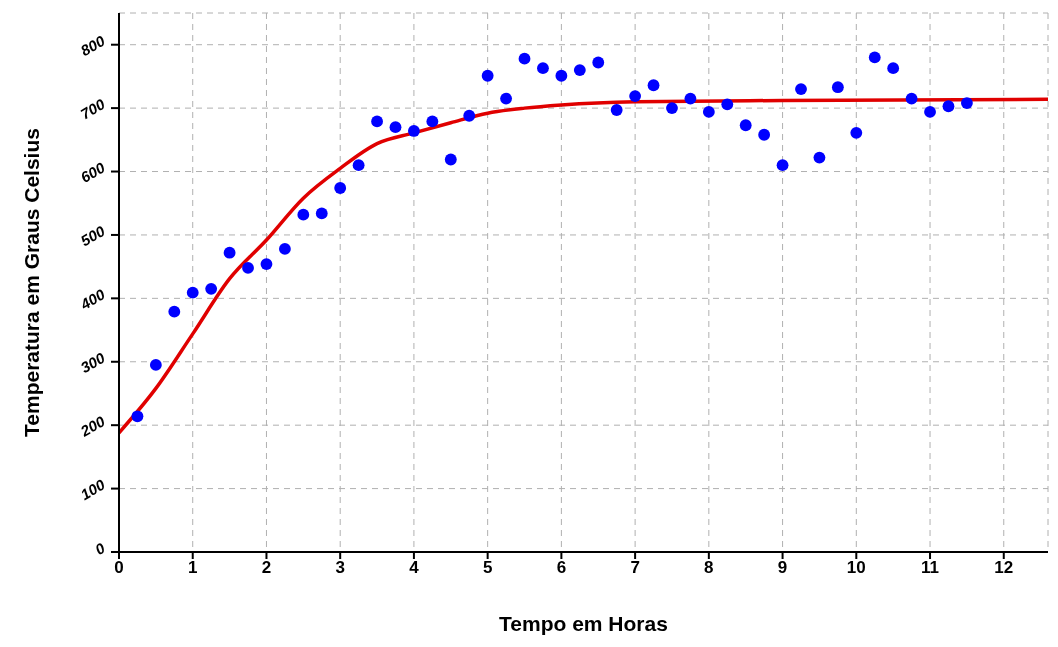 This screenshot has height=647, width=1058. I want to click on x-tick-label: 8, so click(709, 568).